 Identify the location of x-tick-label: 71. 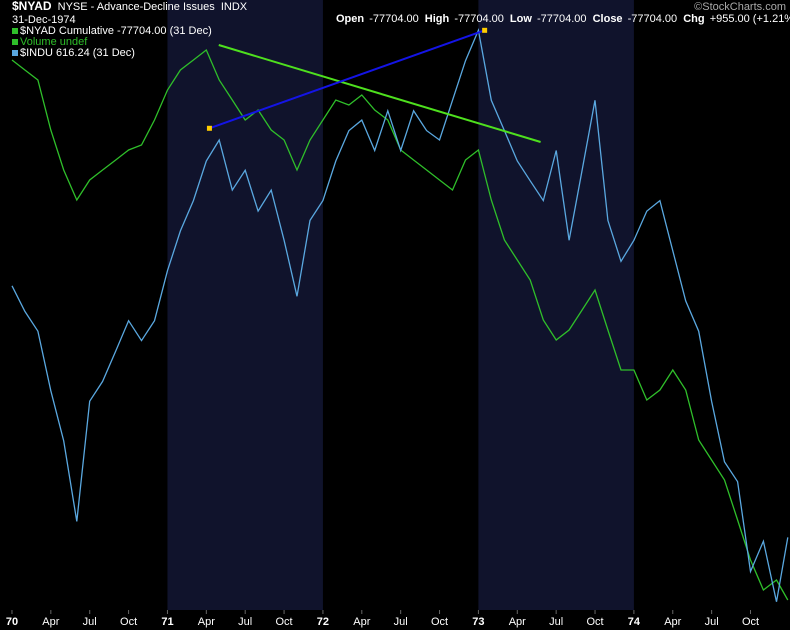
(167, 622).